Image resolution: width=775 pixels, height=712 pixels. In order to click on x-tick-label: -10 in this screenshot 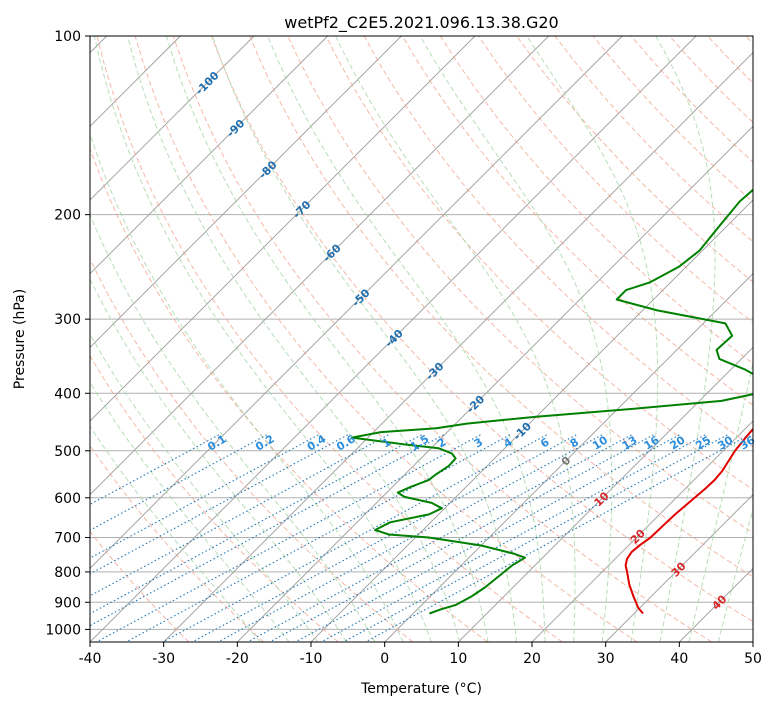, I will do `click(311, 659)`.